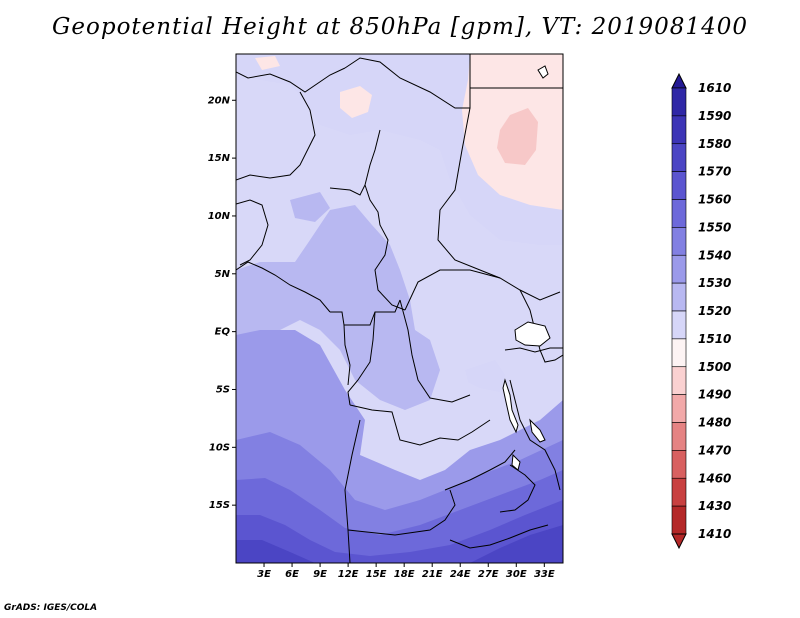 Image resolution: width=800 pixels, height=618 pixels. Describe the element at coordinates (485, 376) in the screenshot. I see `height-region-1510-east` at that location.